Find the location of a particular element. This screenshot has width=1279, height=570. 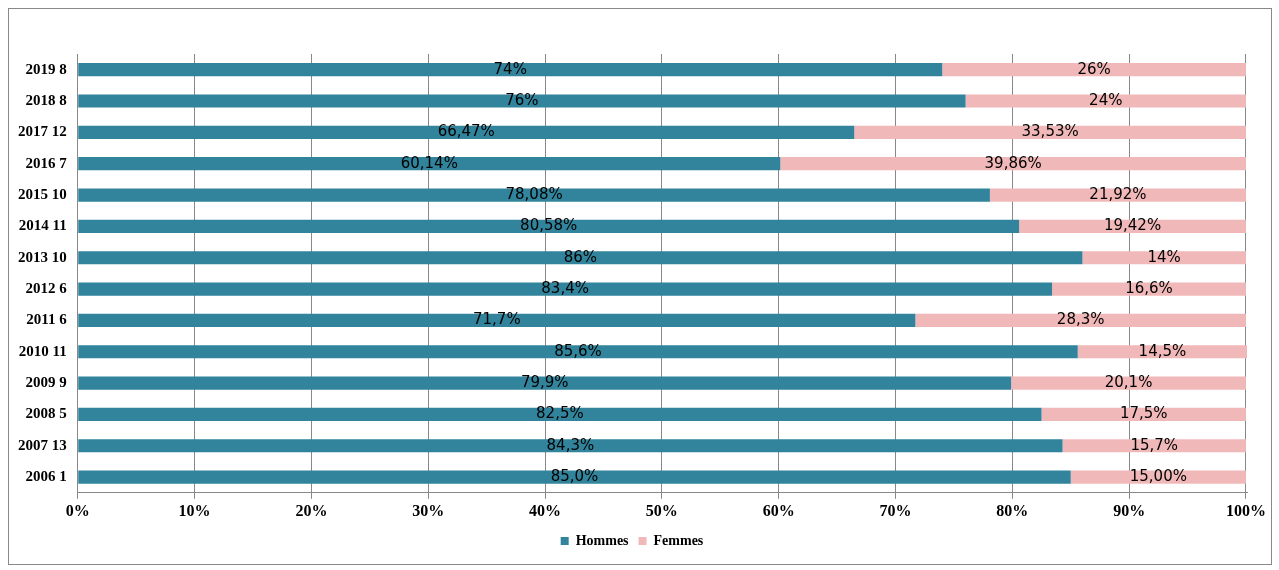

data-label: 39,86% is located at coordinates (1013, 162).